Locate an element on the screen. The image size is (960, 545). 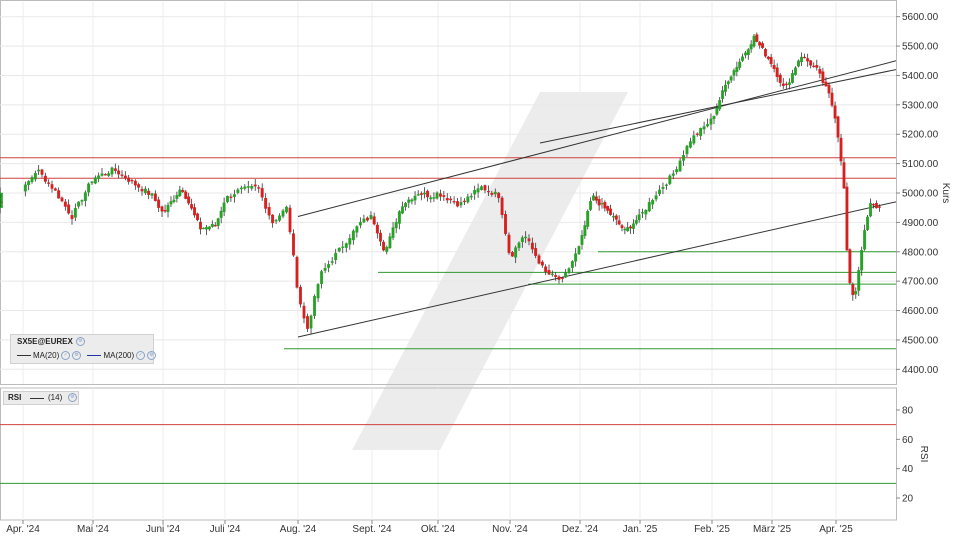
x-tick-label: Sept. '24 is located at coordinates (372, 529).